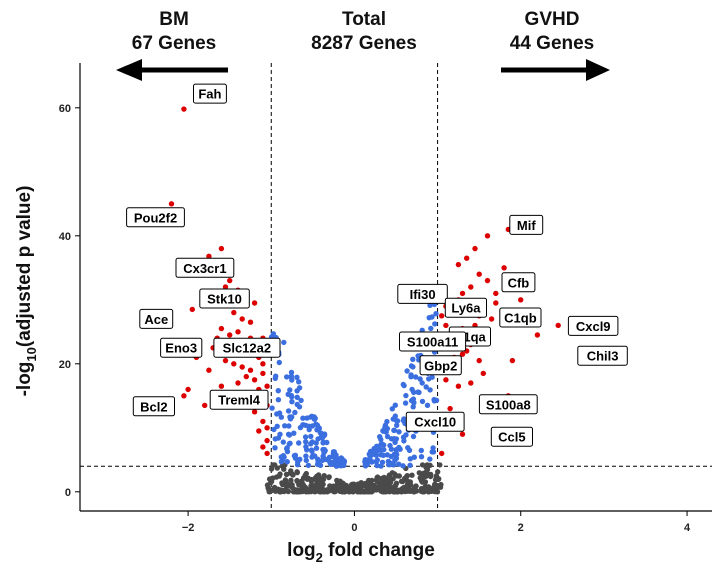 The width and height of the screenshot is (714, 567). I want to click on gene-label: Ly6a, so click(465, 307).